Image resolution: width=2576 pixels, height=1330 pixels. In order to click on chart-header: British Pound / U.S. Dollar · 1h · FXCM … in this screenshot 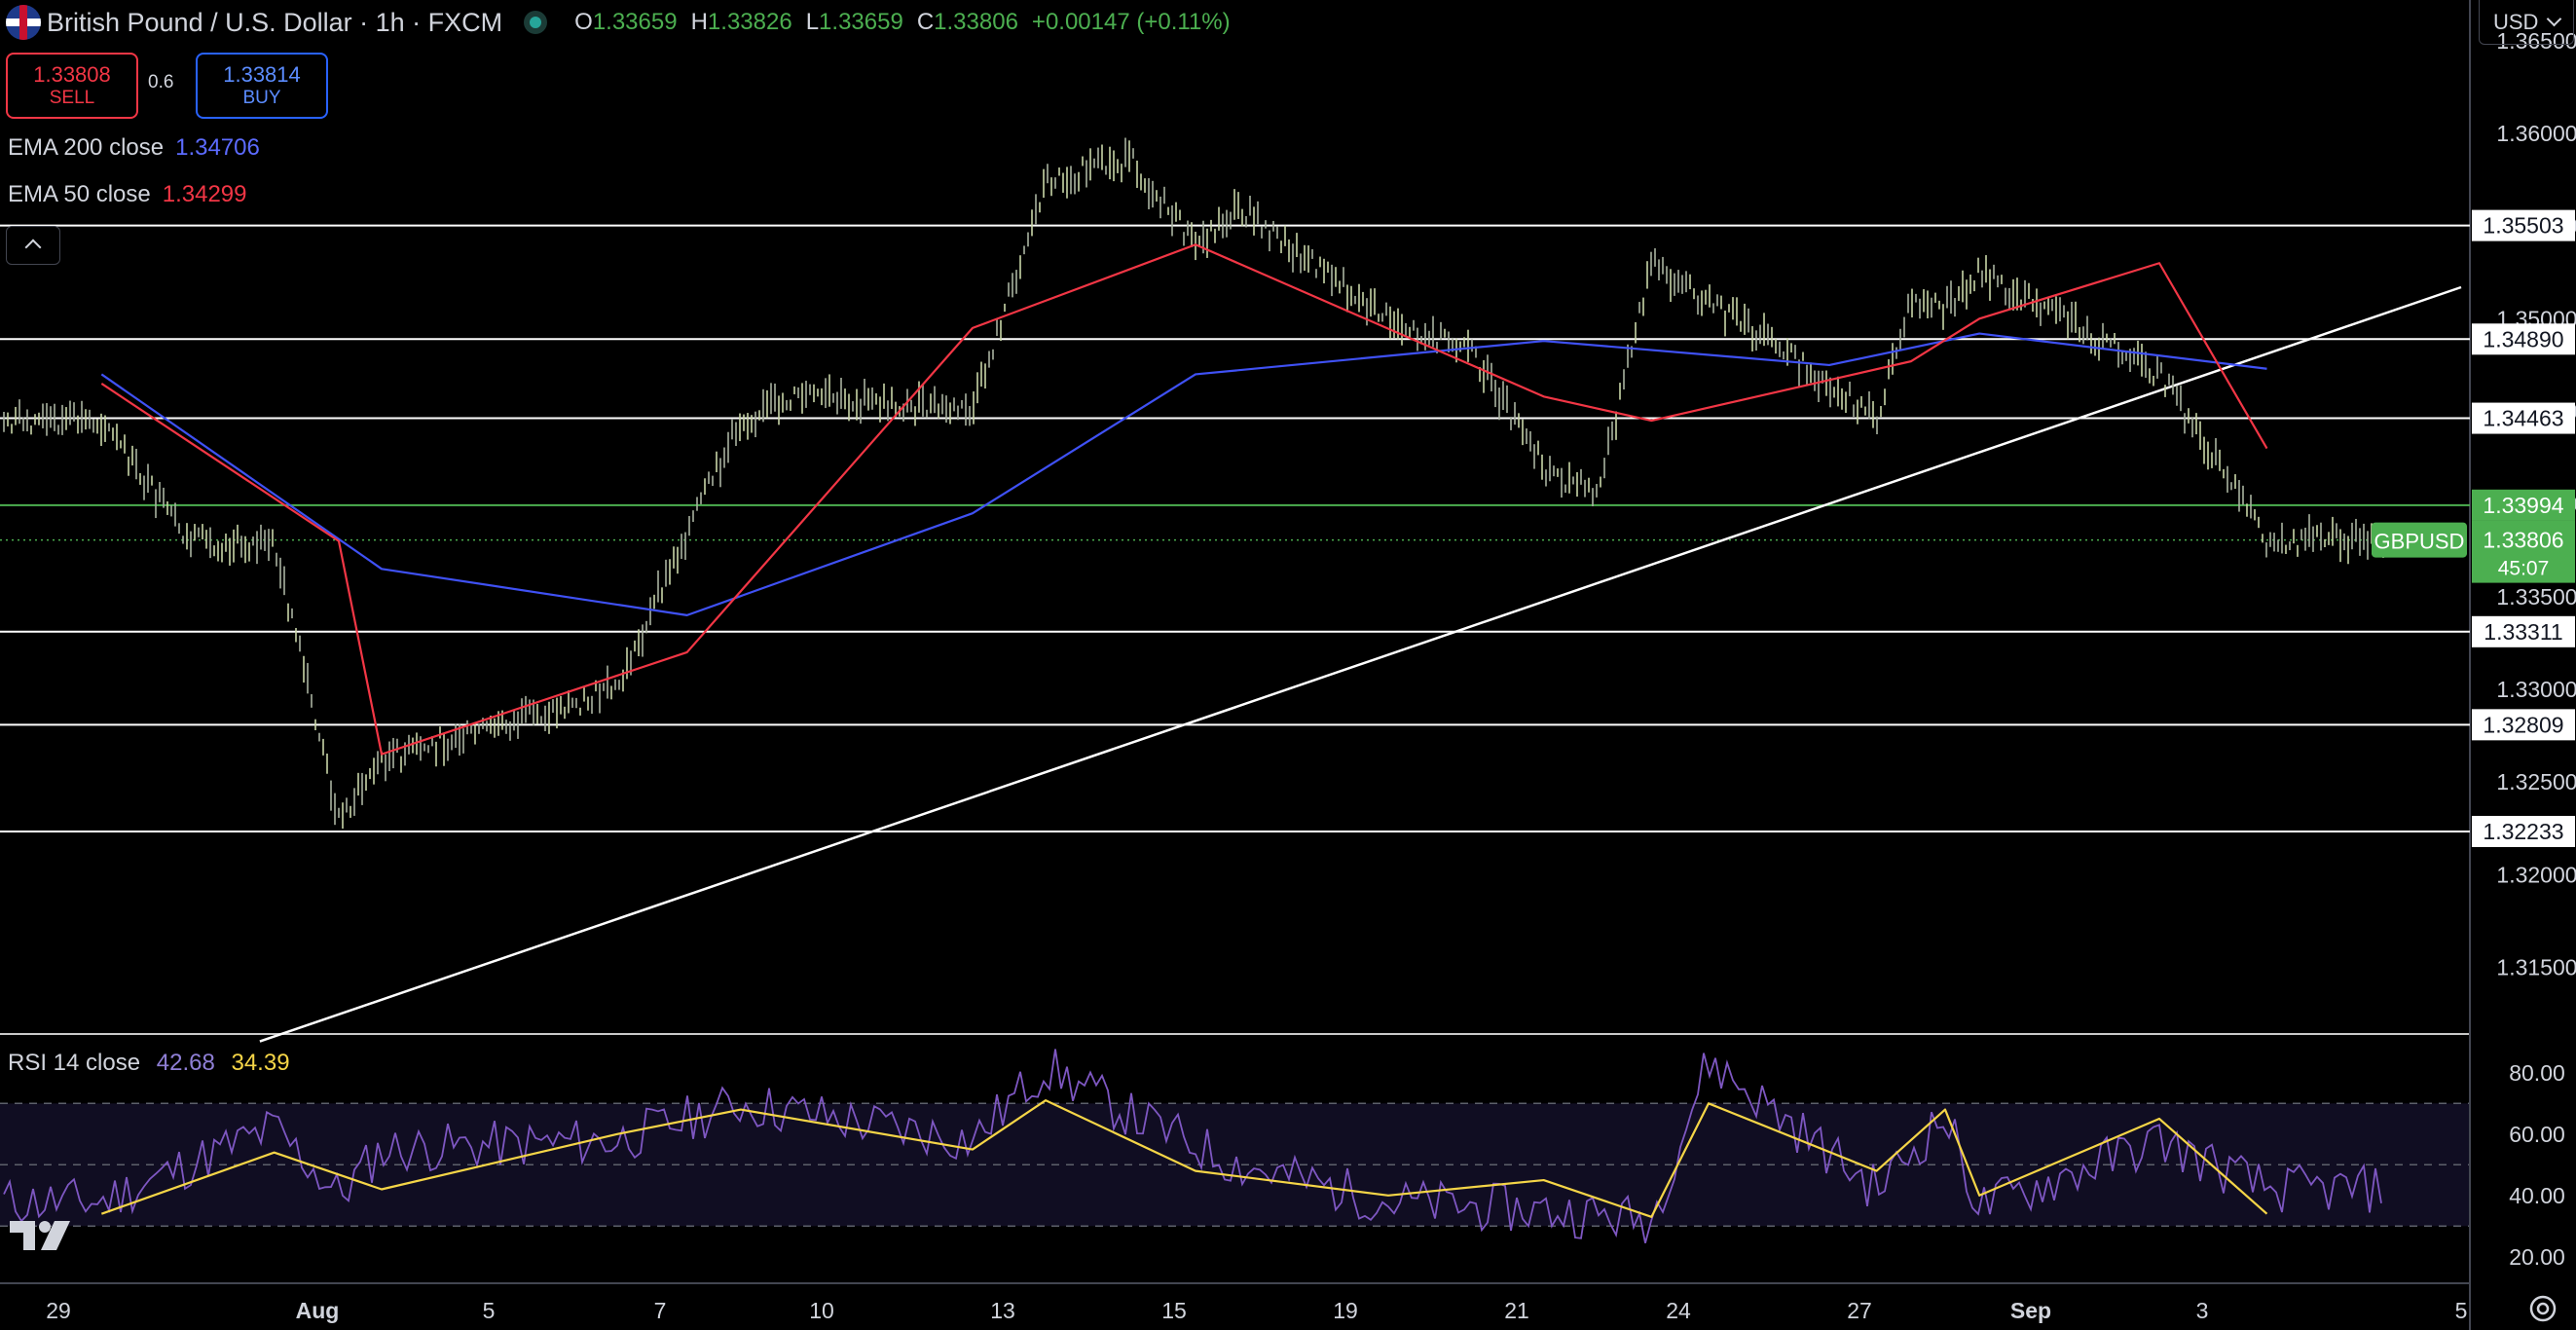, I will do `click(622, 23)`.